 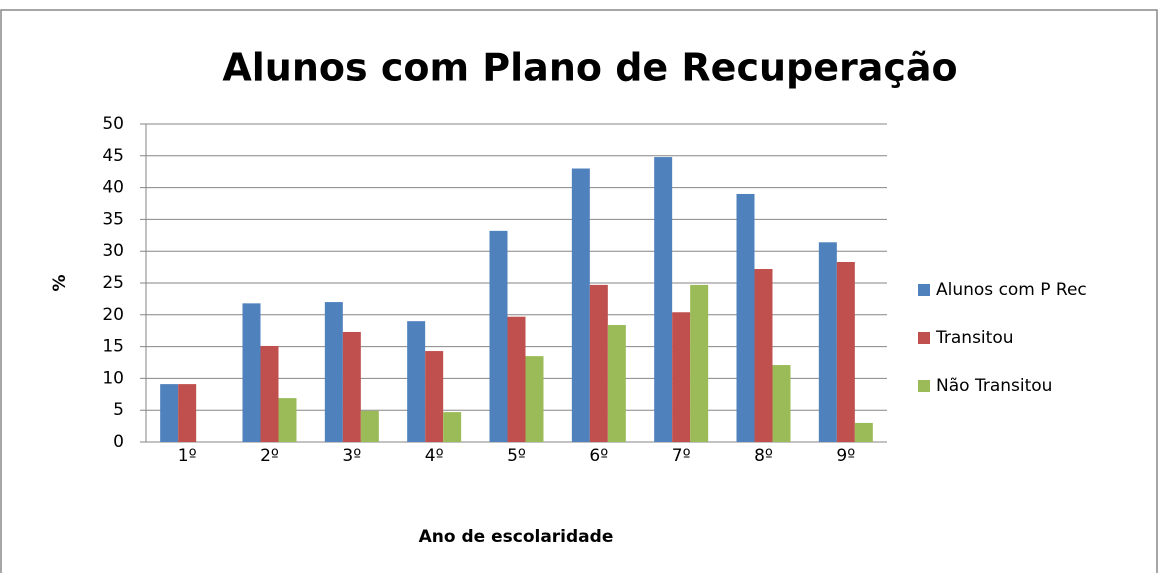 What do you see at coordinates (113, 124) in the screenshot?
I see `y-tick-label: 50` at bounding box center [113, 124].